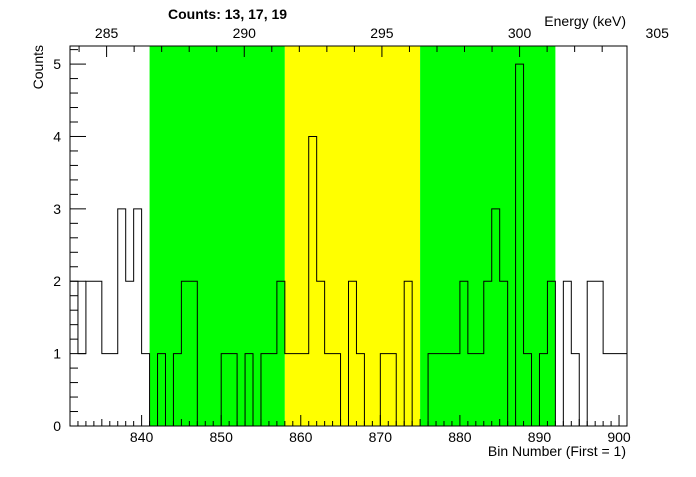 Image resolution: width=696 pixels, height=477 pixels. Describe the element at coordinates (382, 33) in the screenshot. I see `top-tick-label: 295` at that location.